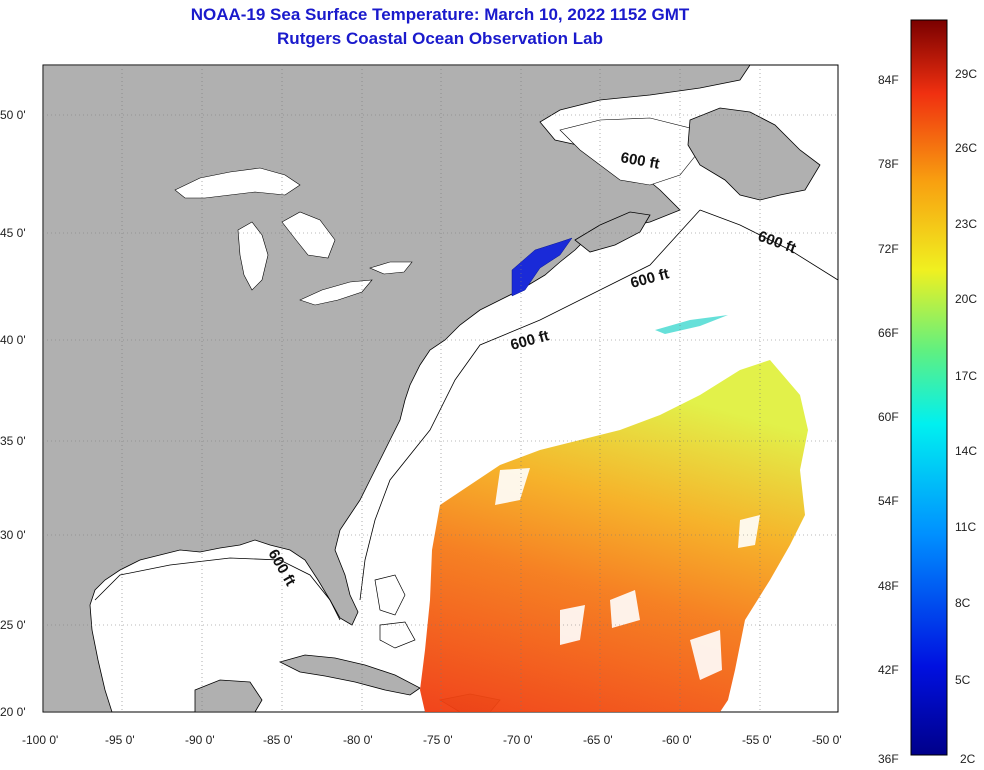 This screenshot has width=984, height=770. Describe the element at coordinates (677, 740) in the screenshot. I see `lon-label: -60 0'` at that location.